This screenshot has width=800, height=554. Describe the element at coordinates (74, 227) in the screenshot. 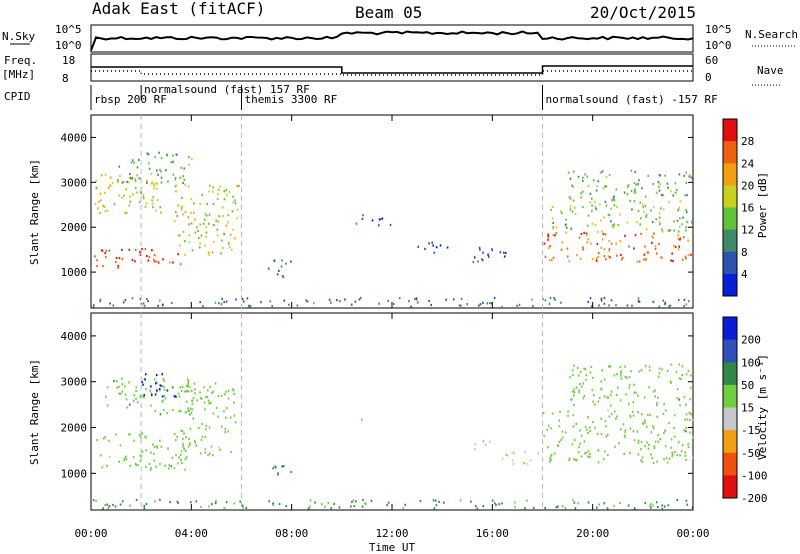

I see `ytick-label: 2000` at that location.